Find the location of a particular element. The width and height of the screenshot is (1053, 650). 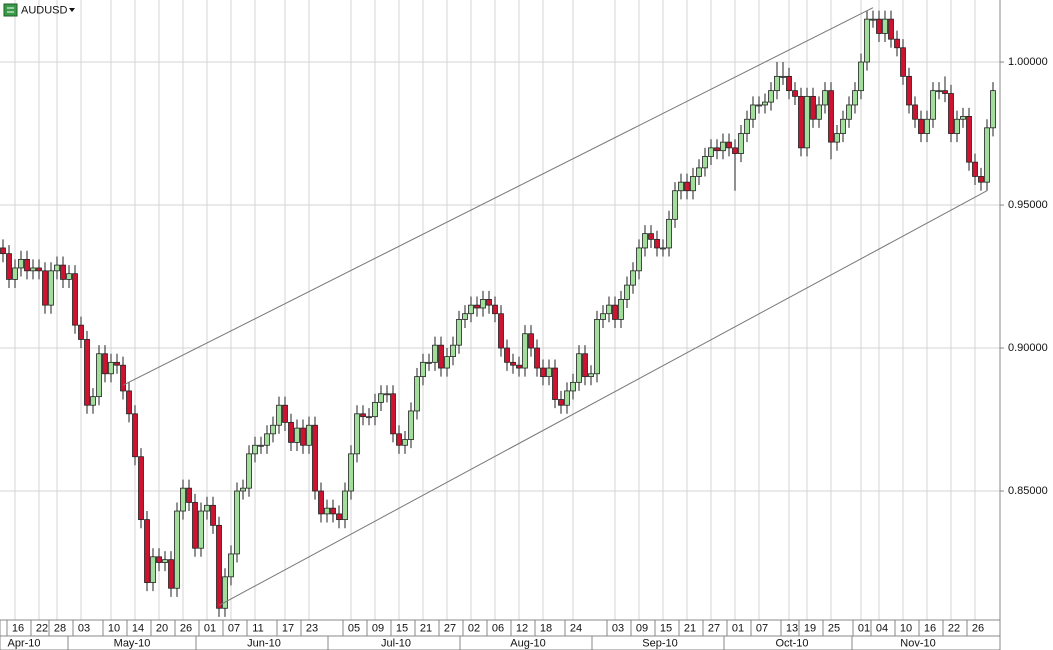

x-tick-label: 14 is located at coordinates (138, 628).